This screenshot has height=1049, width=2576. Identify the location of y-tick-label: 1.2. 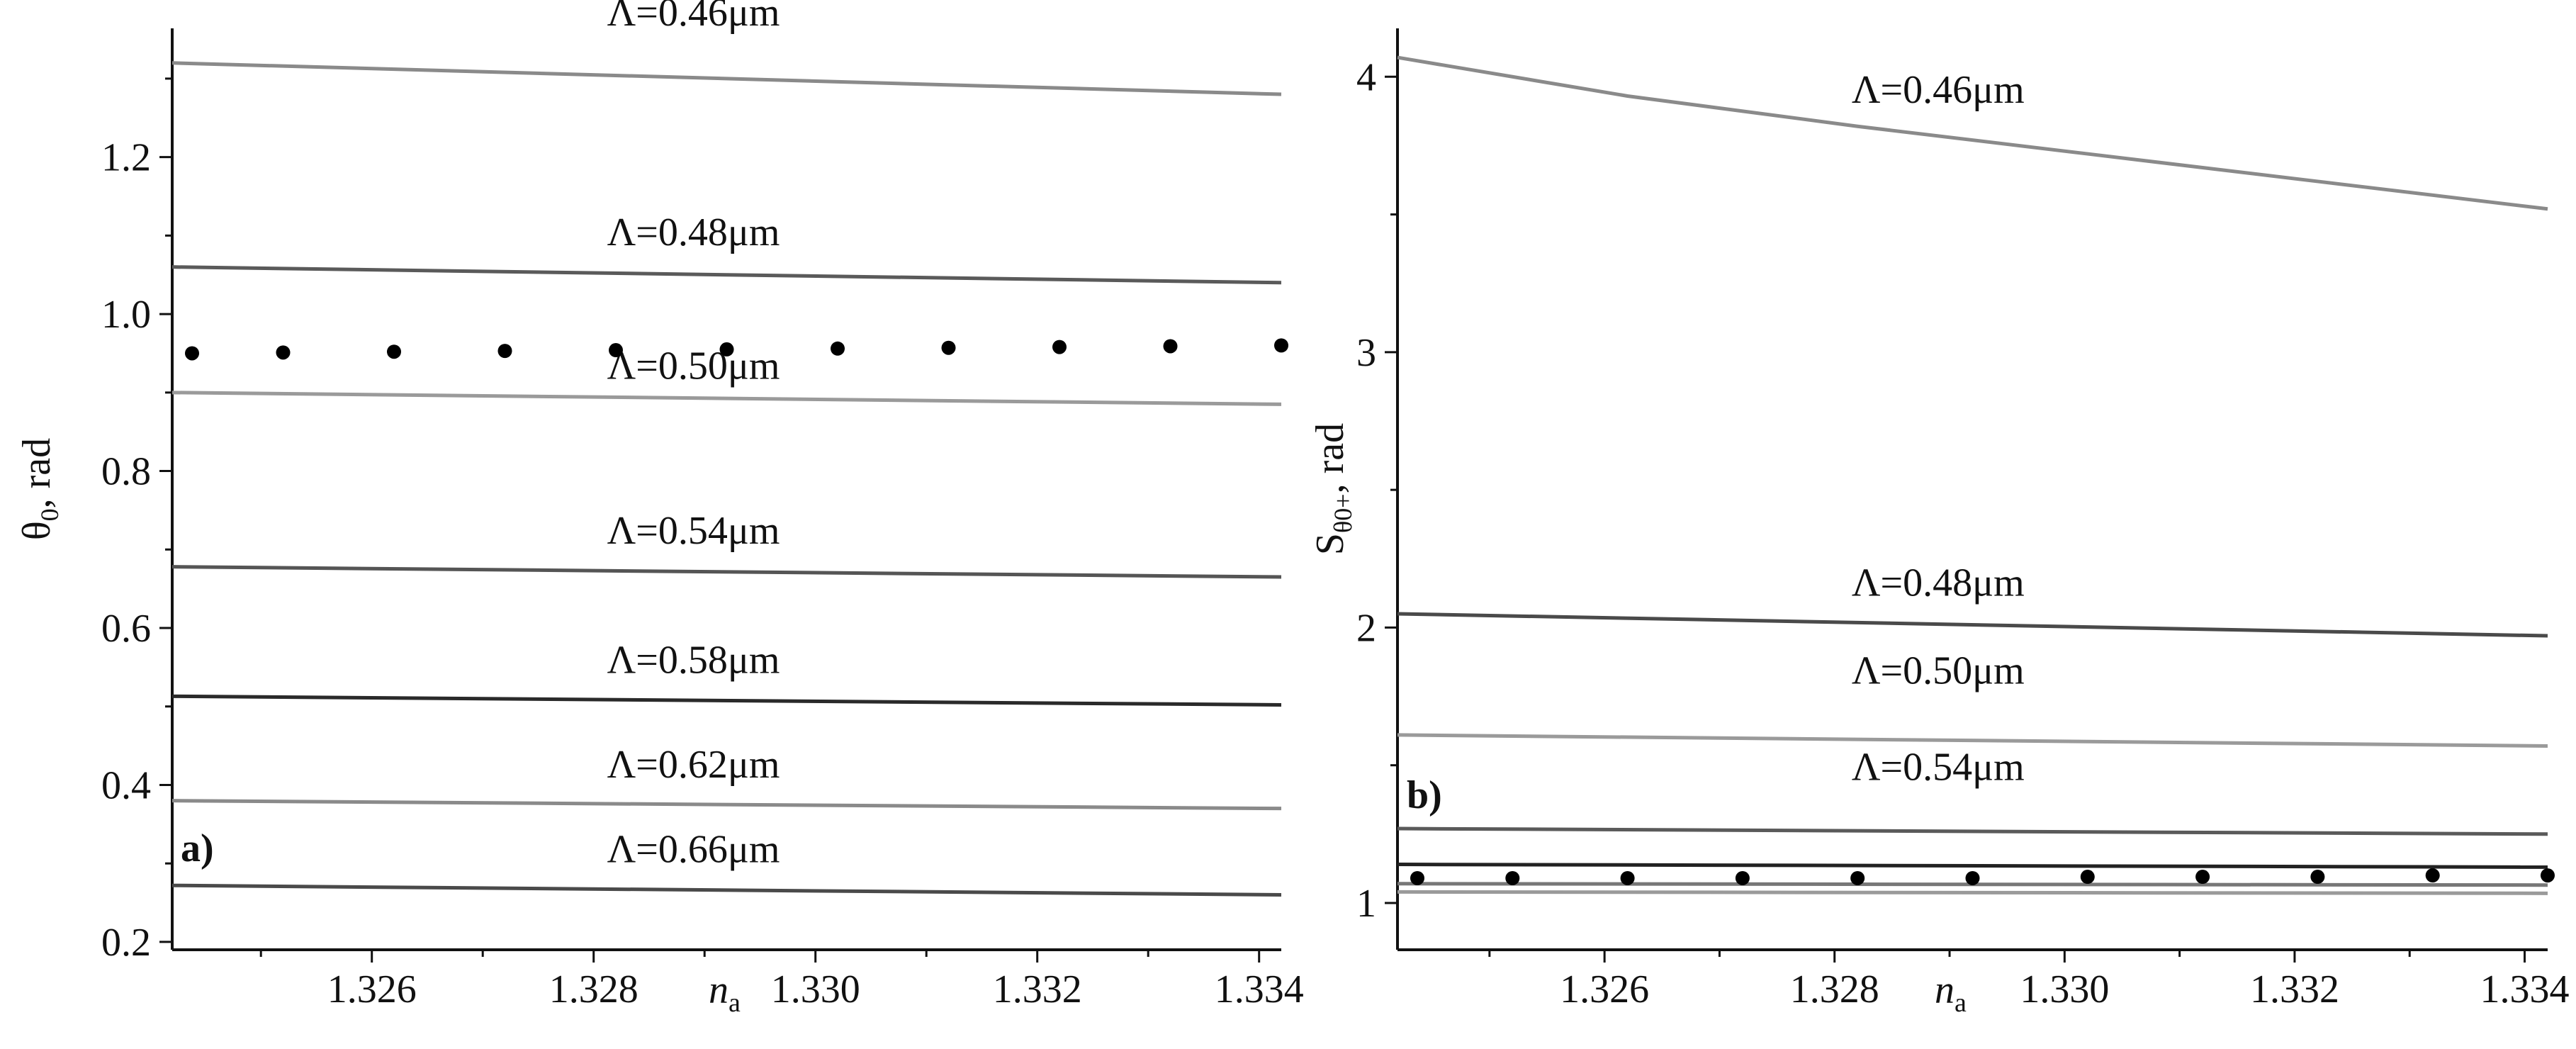
(126, 158).